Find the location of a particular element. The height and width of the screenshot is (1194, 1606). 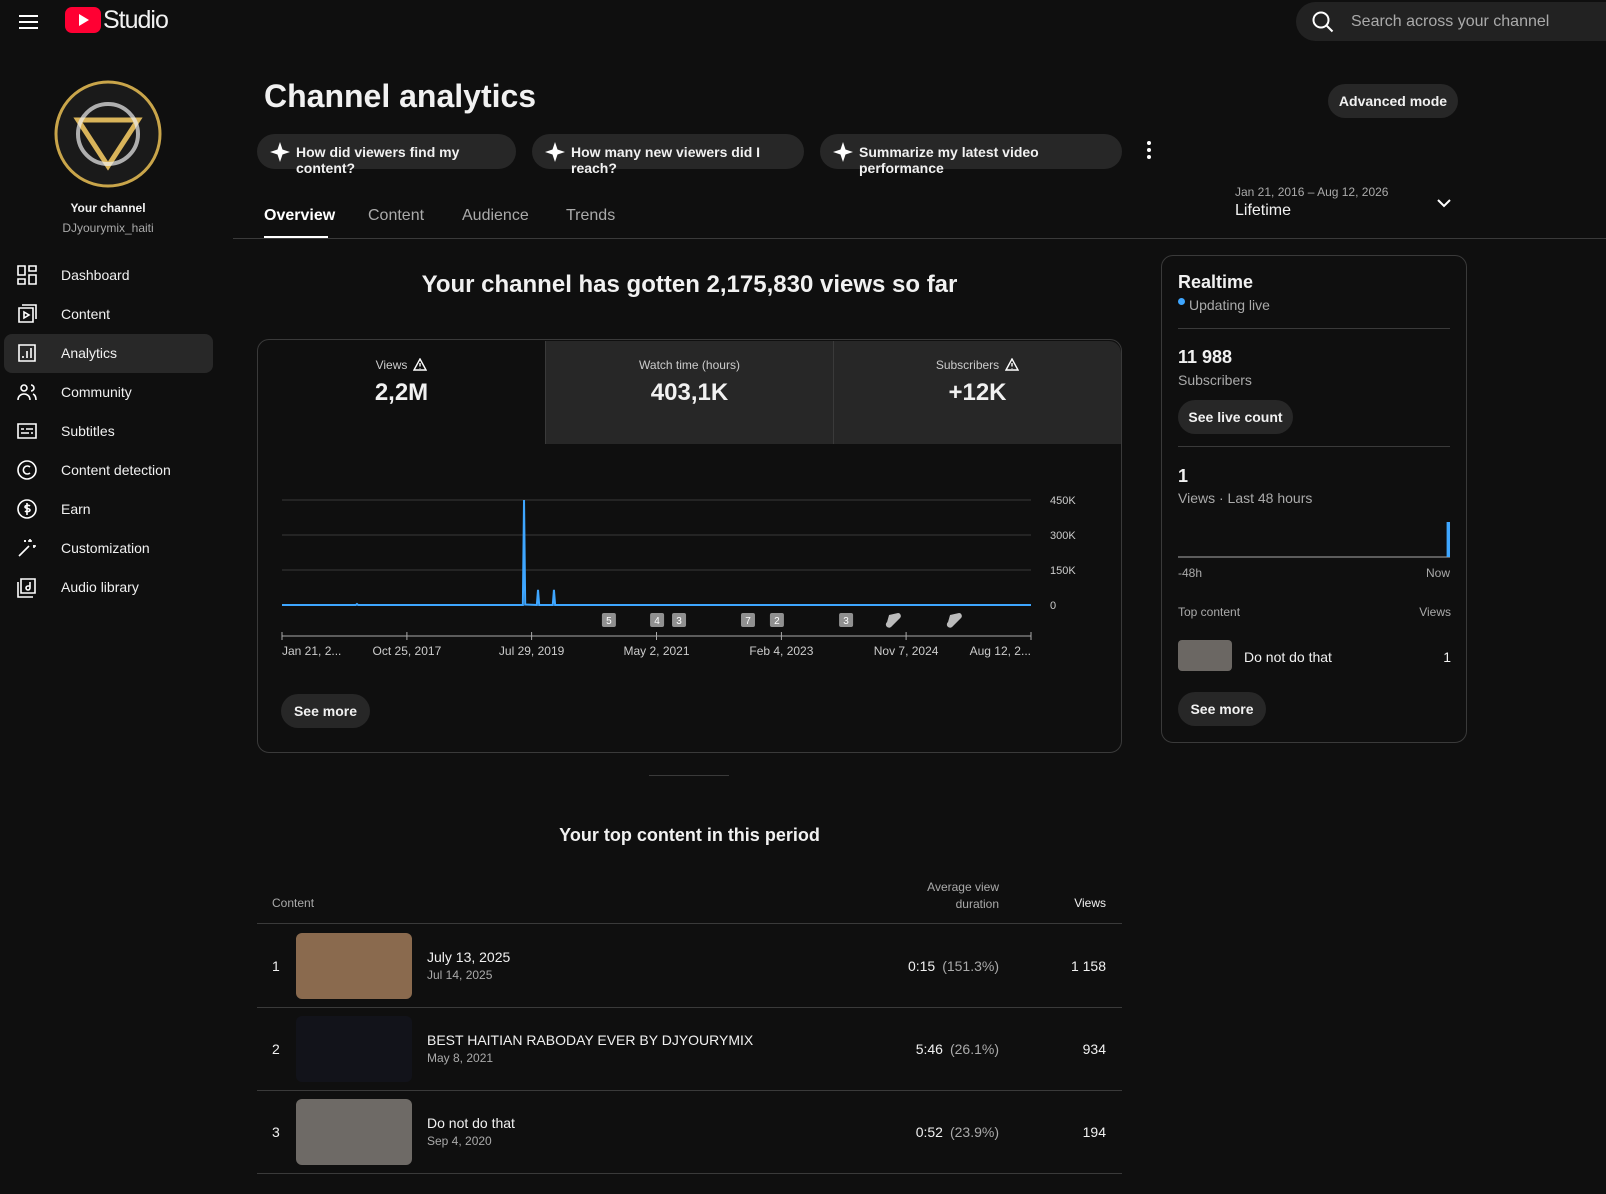

live-dot is located at coordinates (1181, 301).